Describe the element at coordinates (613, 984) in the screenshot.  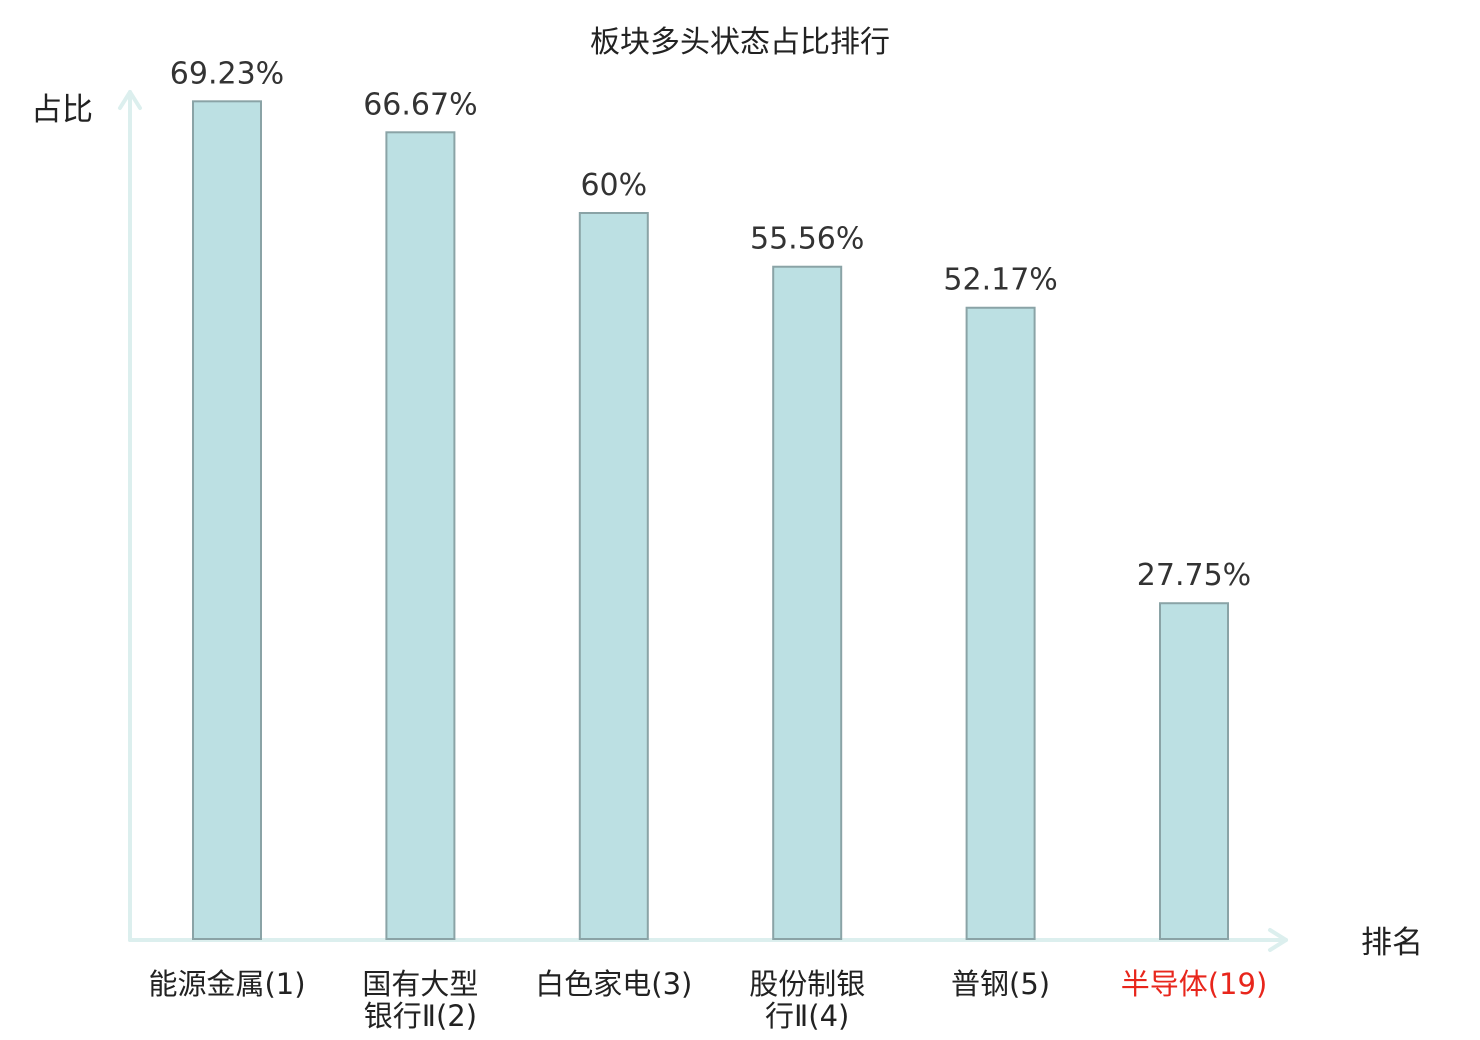
I see `category-label-3-line-1: 白色家电(3)` at that location.